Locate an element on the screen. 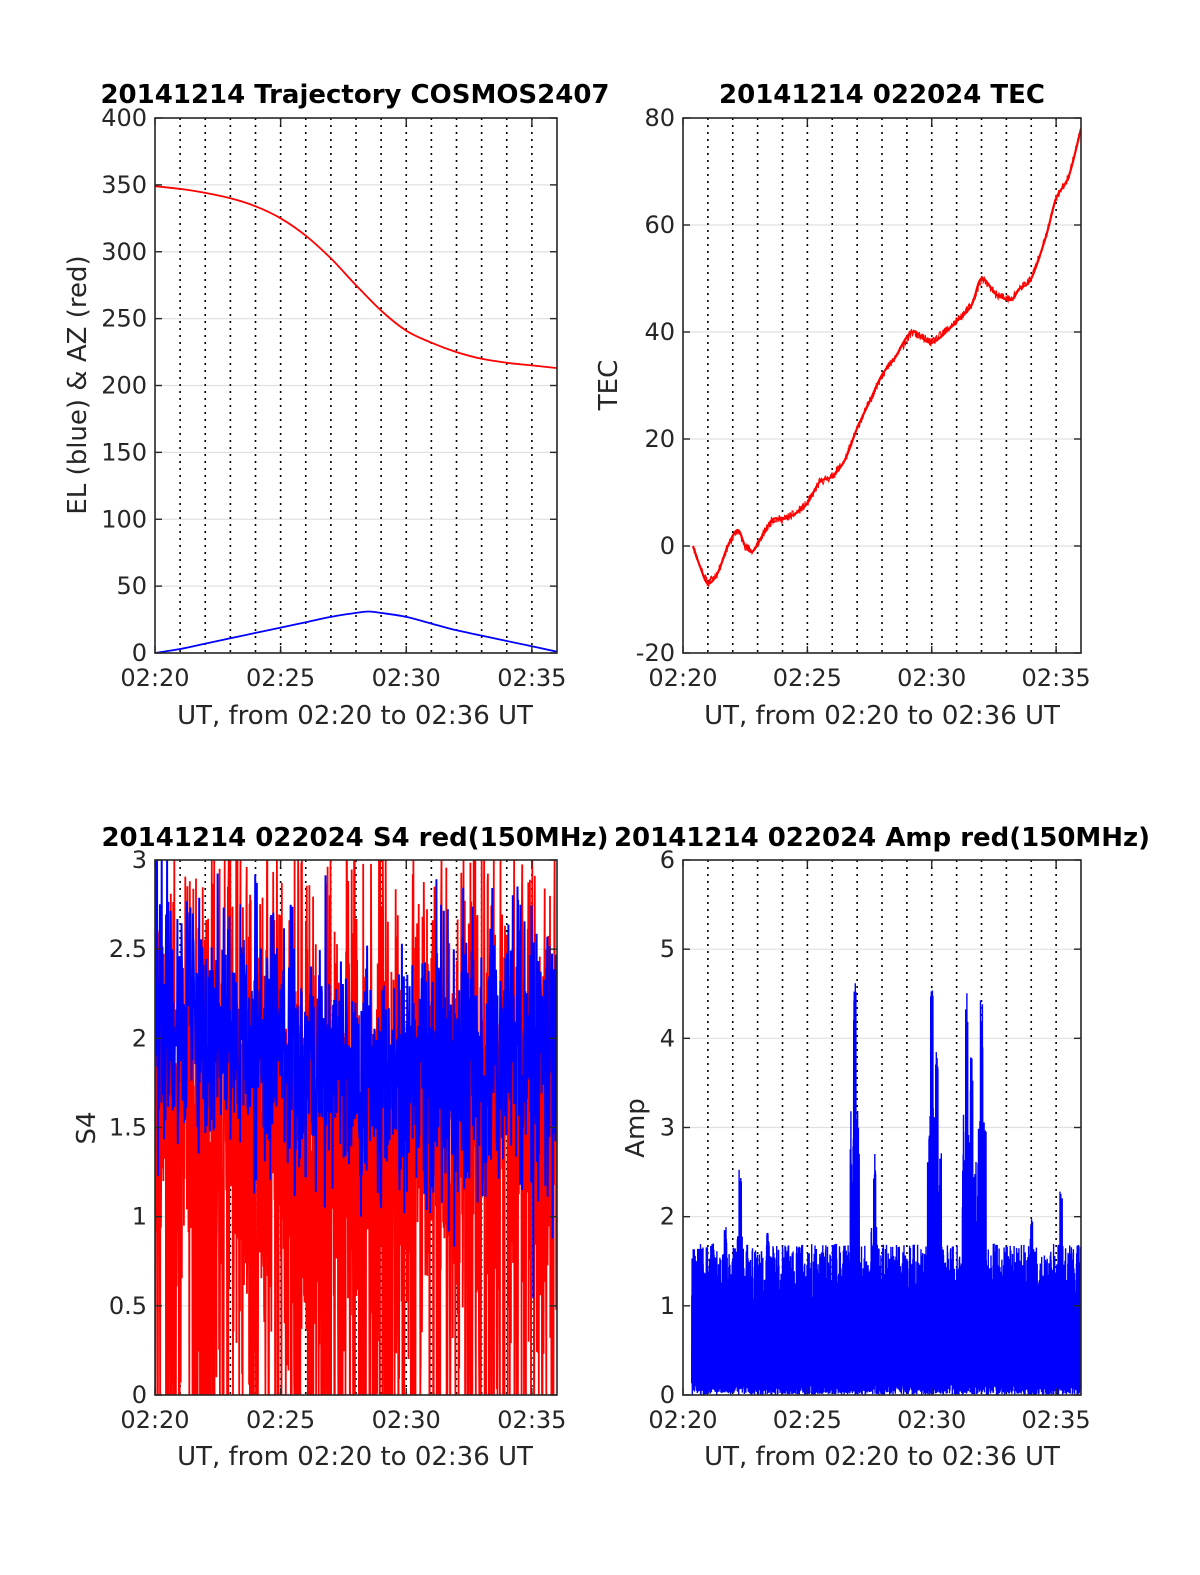 The height and width of the screenshot is (1575, 1200). y-tick-label: 5 is located at coordinates (667, 949).